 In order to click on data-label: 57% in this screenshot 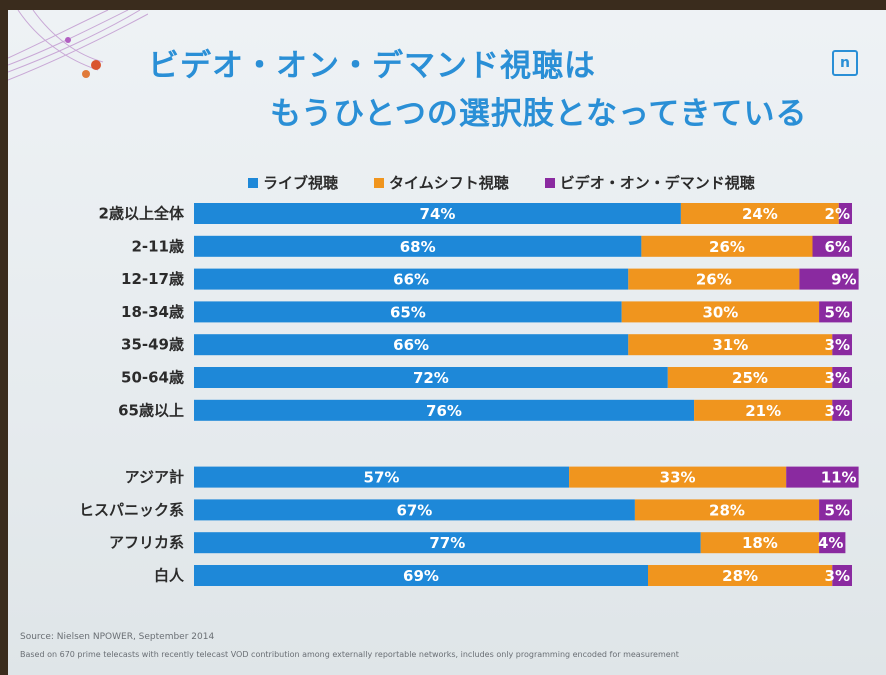, I will do `click(382, 478)`.